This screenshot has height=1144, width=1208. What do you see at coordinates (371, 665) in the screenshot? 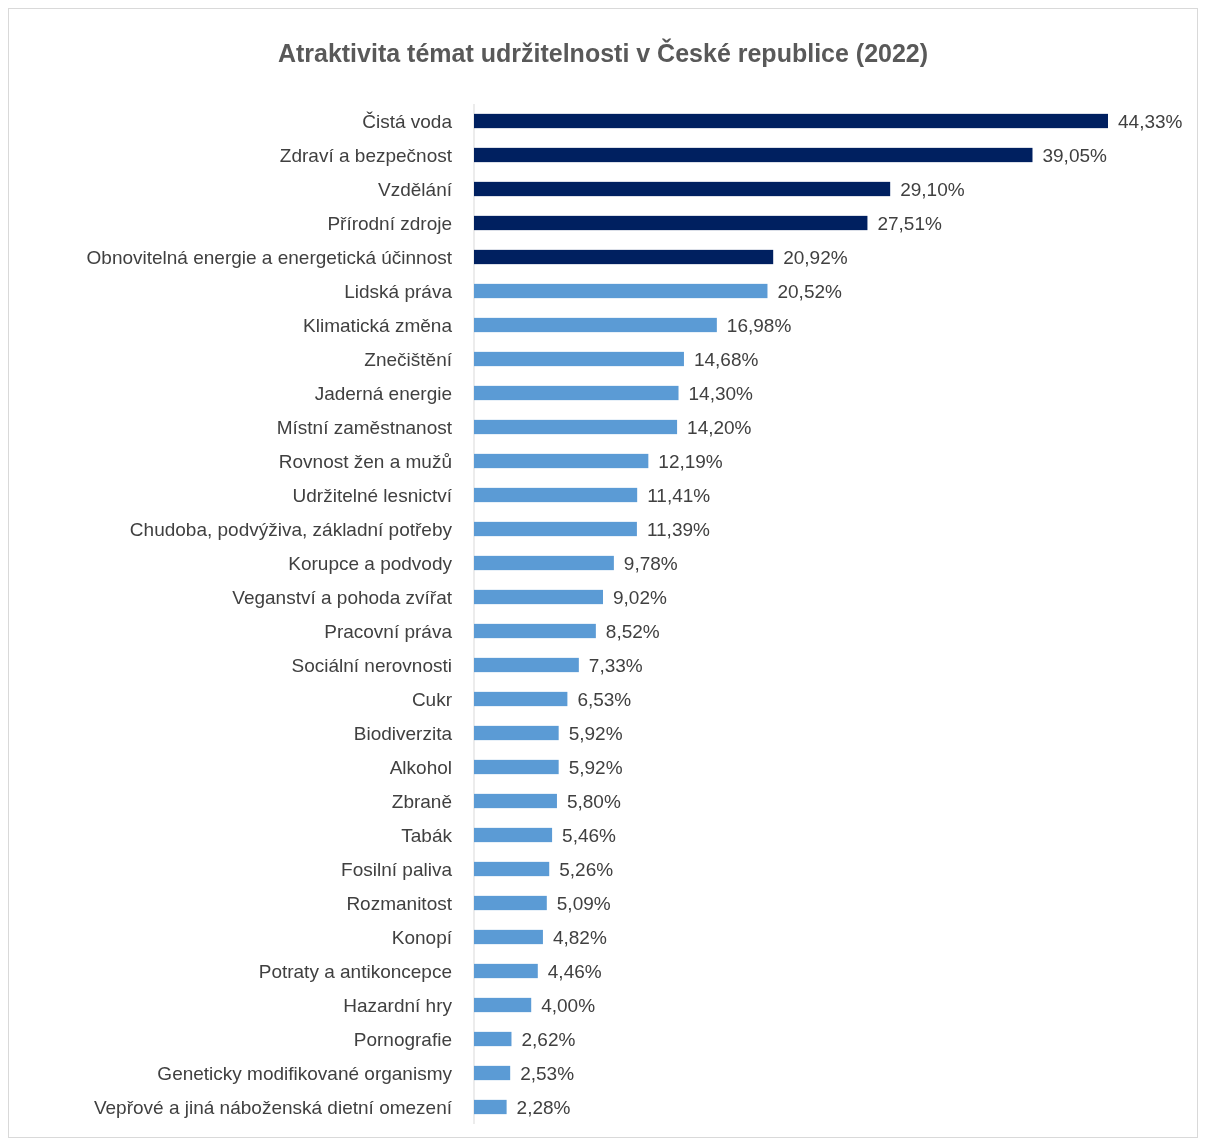
I see `y-tick-label: Sociální nerovnosti` at bounding box center [371, 665].